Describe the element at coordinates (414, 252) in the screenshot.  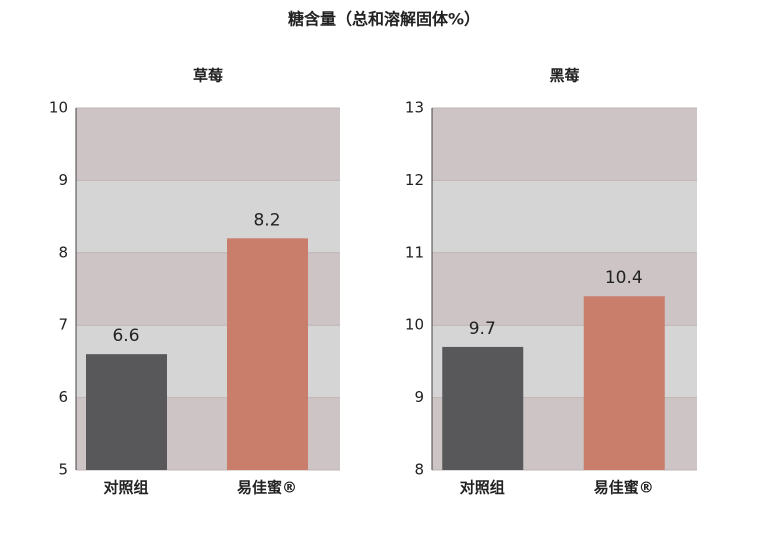
I see `y-tick-label: 11` at that location.